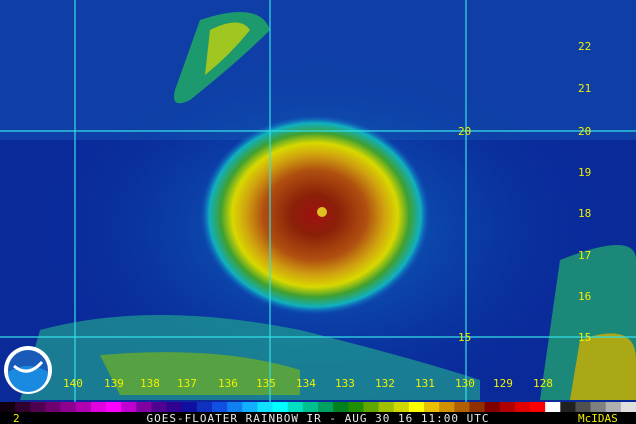 The image size is (636, 424). Describe the element at coordinates (306, 383) in the screenshot. I see `lon-label: 134` at that location.